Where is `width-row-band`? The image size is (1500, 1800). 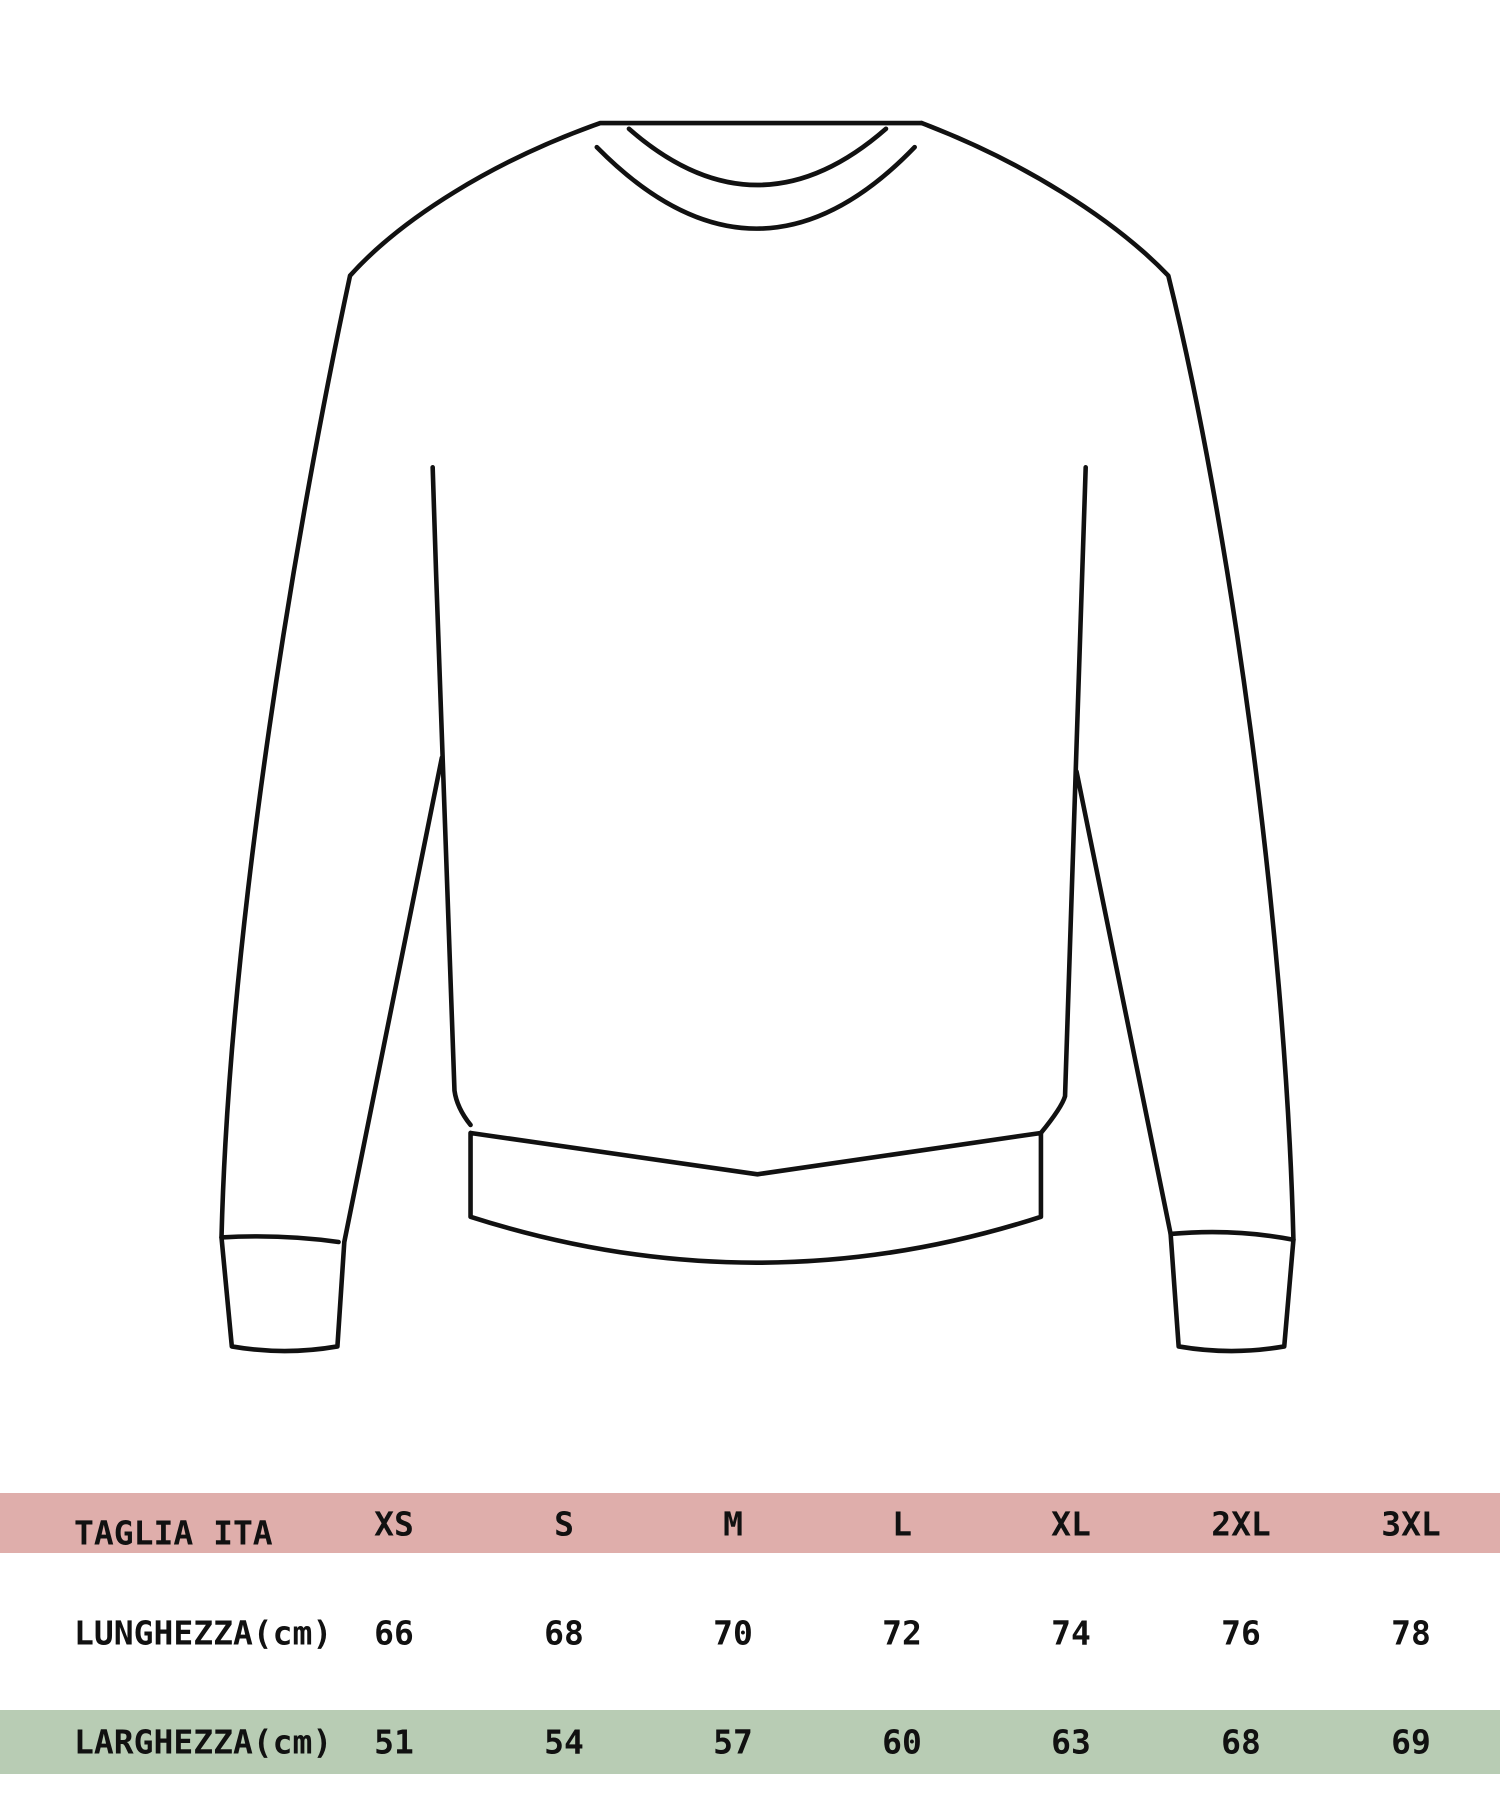
width-row-band is located at coordinates (750, 1742).